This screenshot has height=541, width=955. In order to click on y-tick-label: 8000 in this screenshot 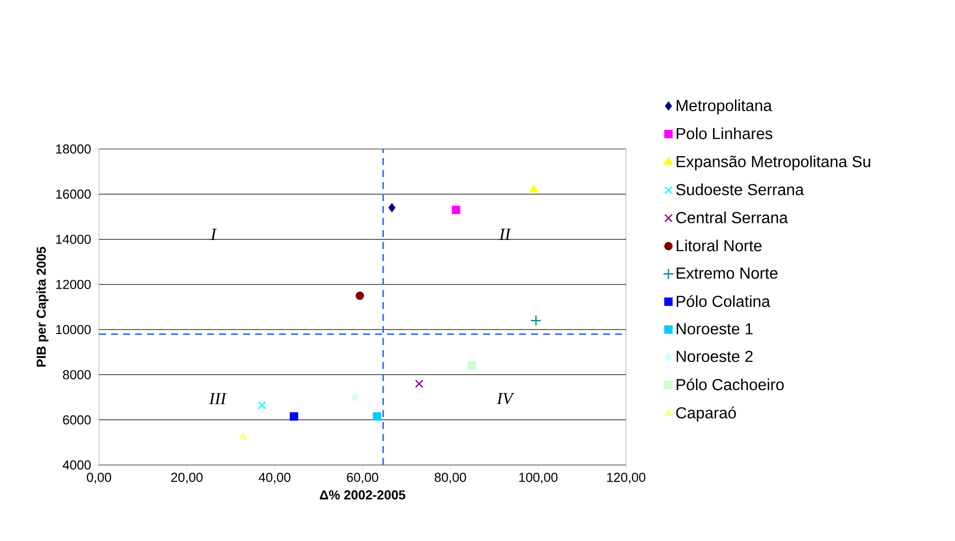, I will do `click(76, 375)`.